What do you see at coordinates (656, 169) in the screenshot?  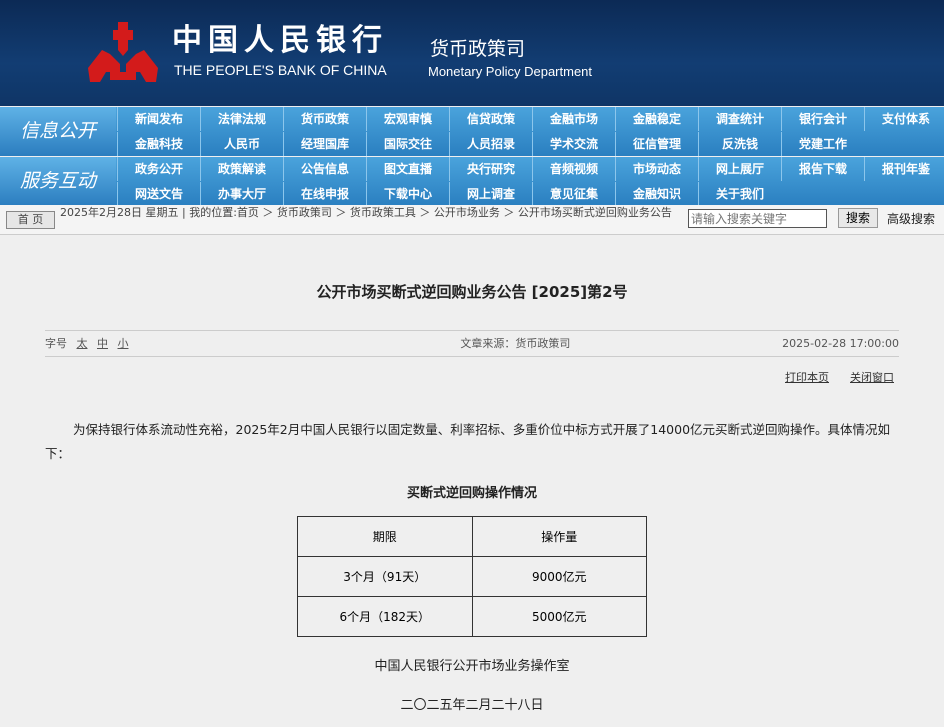 I see `nav-item: 市场动态` at bounding box center [656, 169].